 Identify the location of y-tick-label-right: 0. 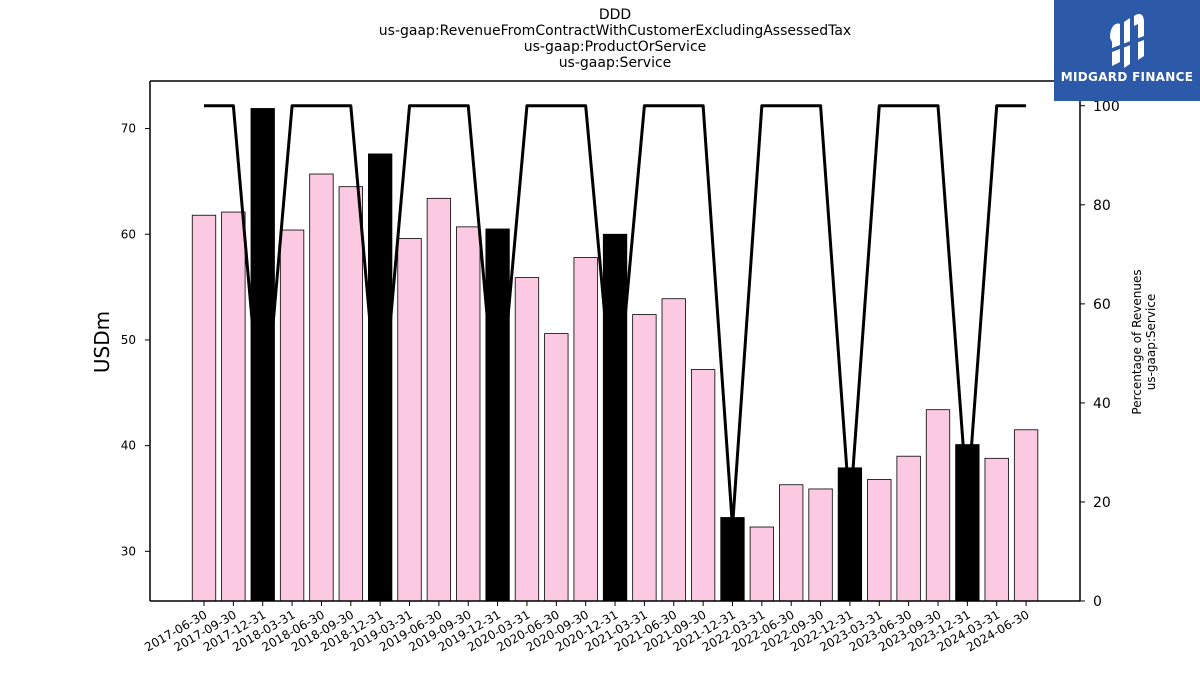
(1097, 602).